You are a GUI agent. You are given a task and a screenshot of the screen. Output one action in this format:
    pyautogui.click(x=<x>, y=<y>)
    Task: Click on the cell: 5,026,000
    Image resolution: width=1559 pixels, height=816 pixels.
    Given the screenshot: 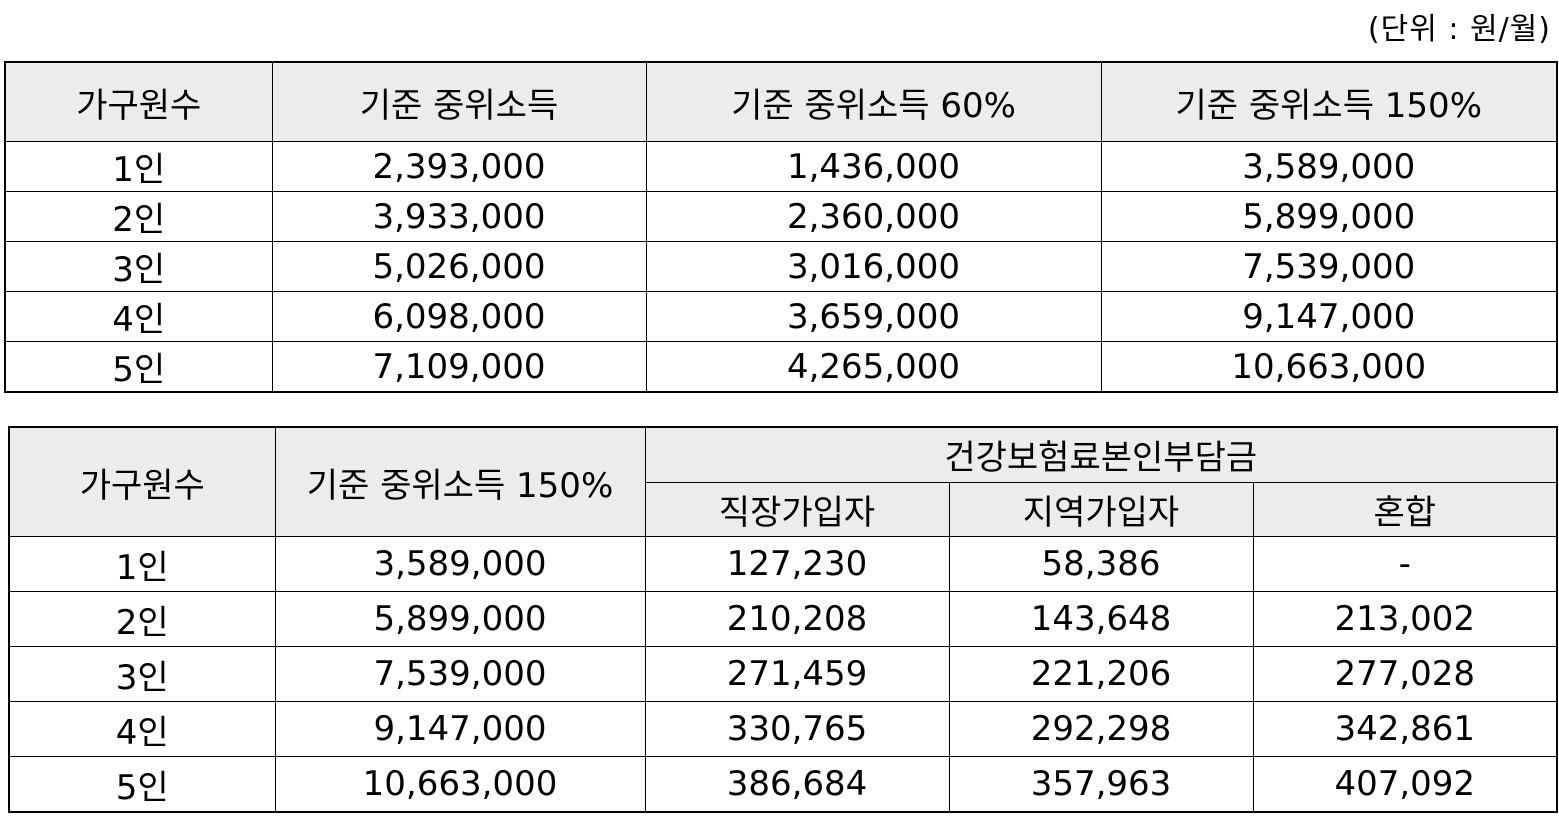 What is the action you would take?
    pyautogui.click(x=459, y=266)
    